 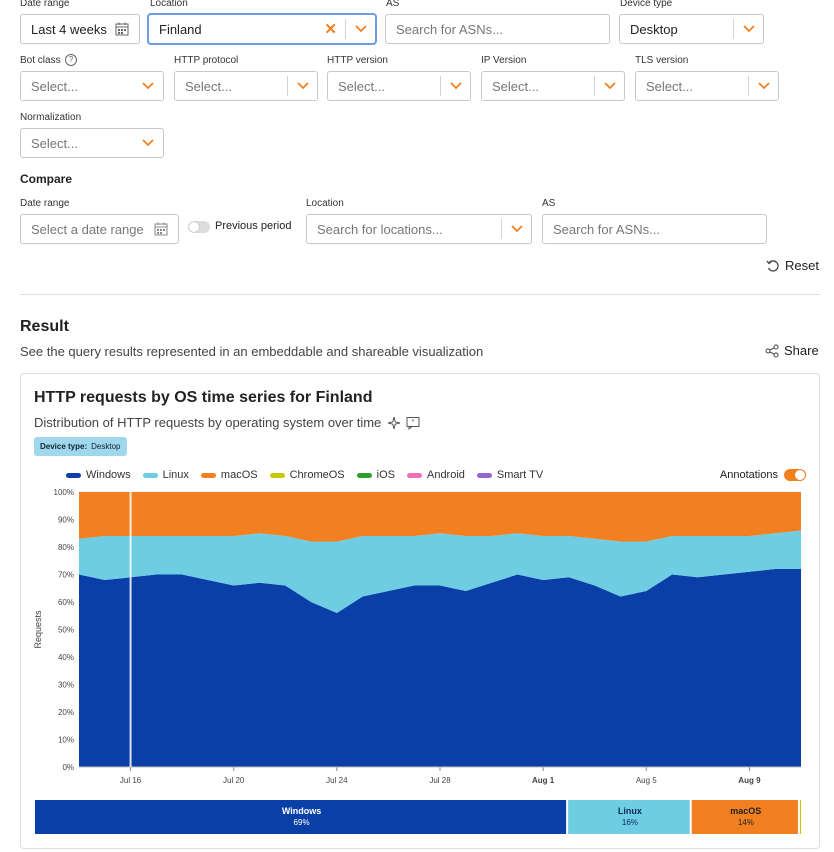 I want to click on clear-icon: ✕, so click(x=330, y=29).